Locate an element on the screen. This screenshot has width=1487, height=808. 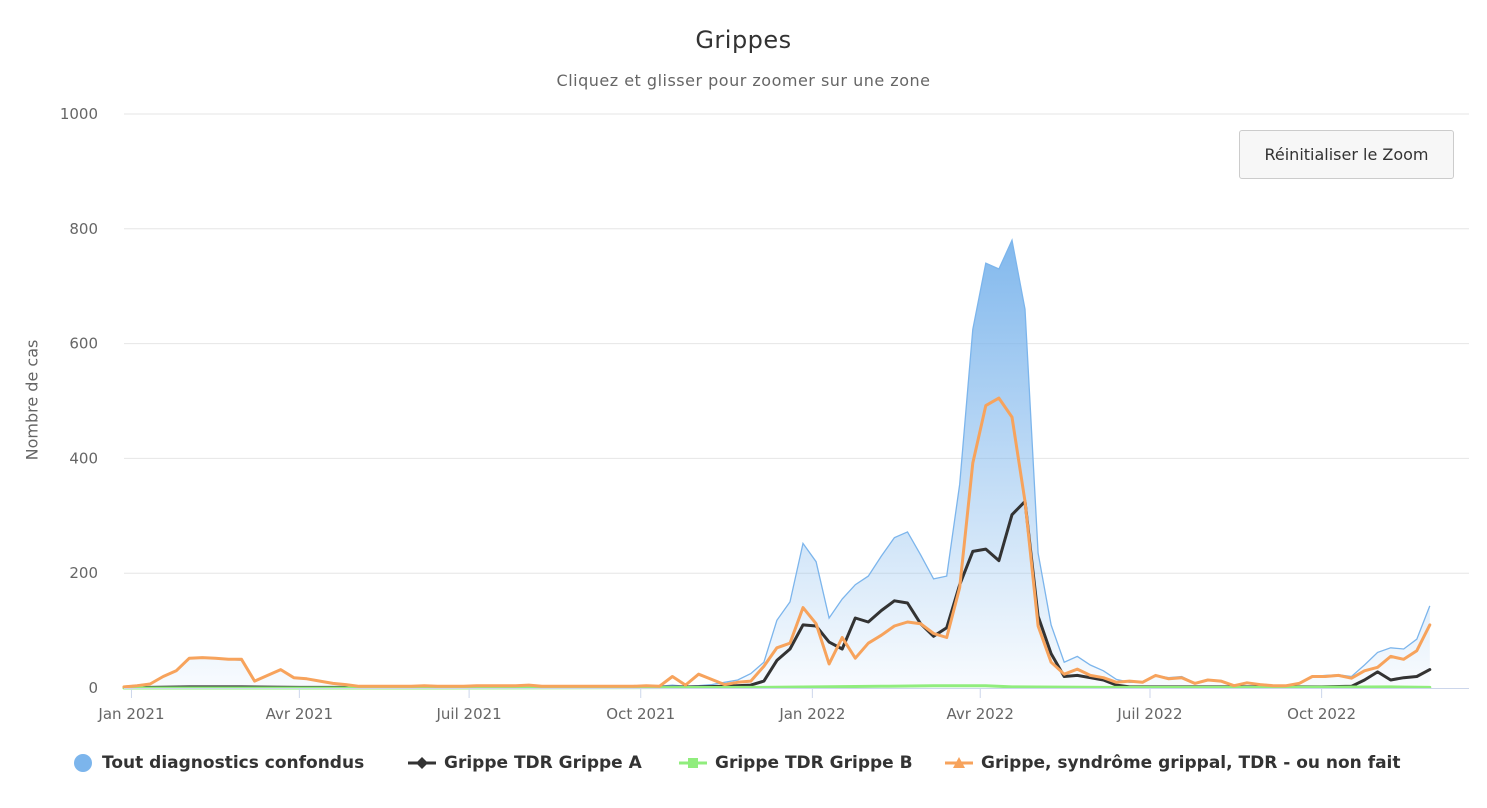
triangle-icon is located at coordinates (959, 762).